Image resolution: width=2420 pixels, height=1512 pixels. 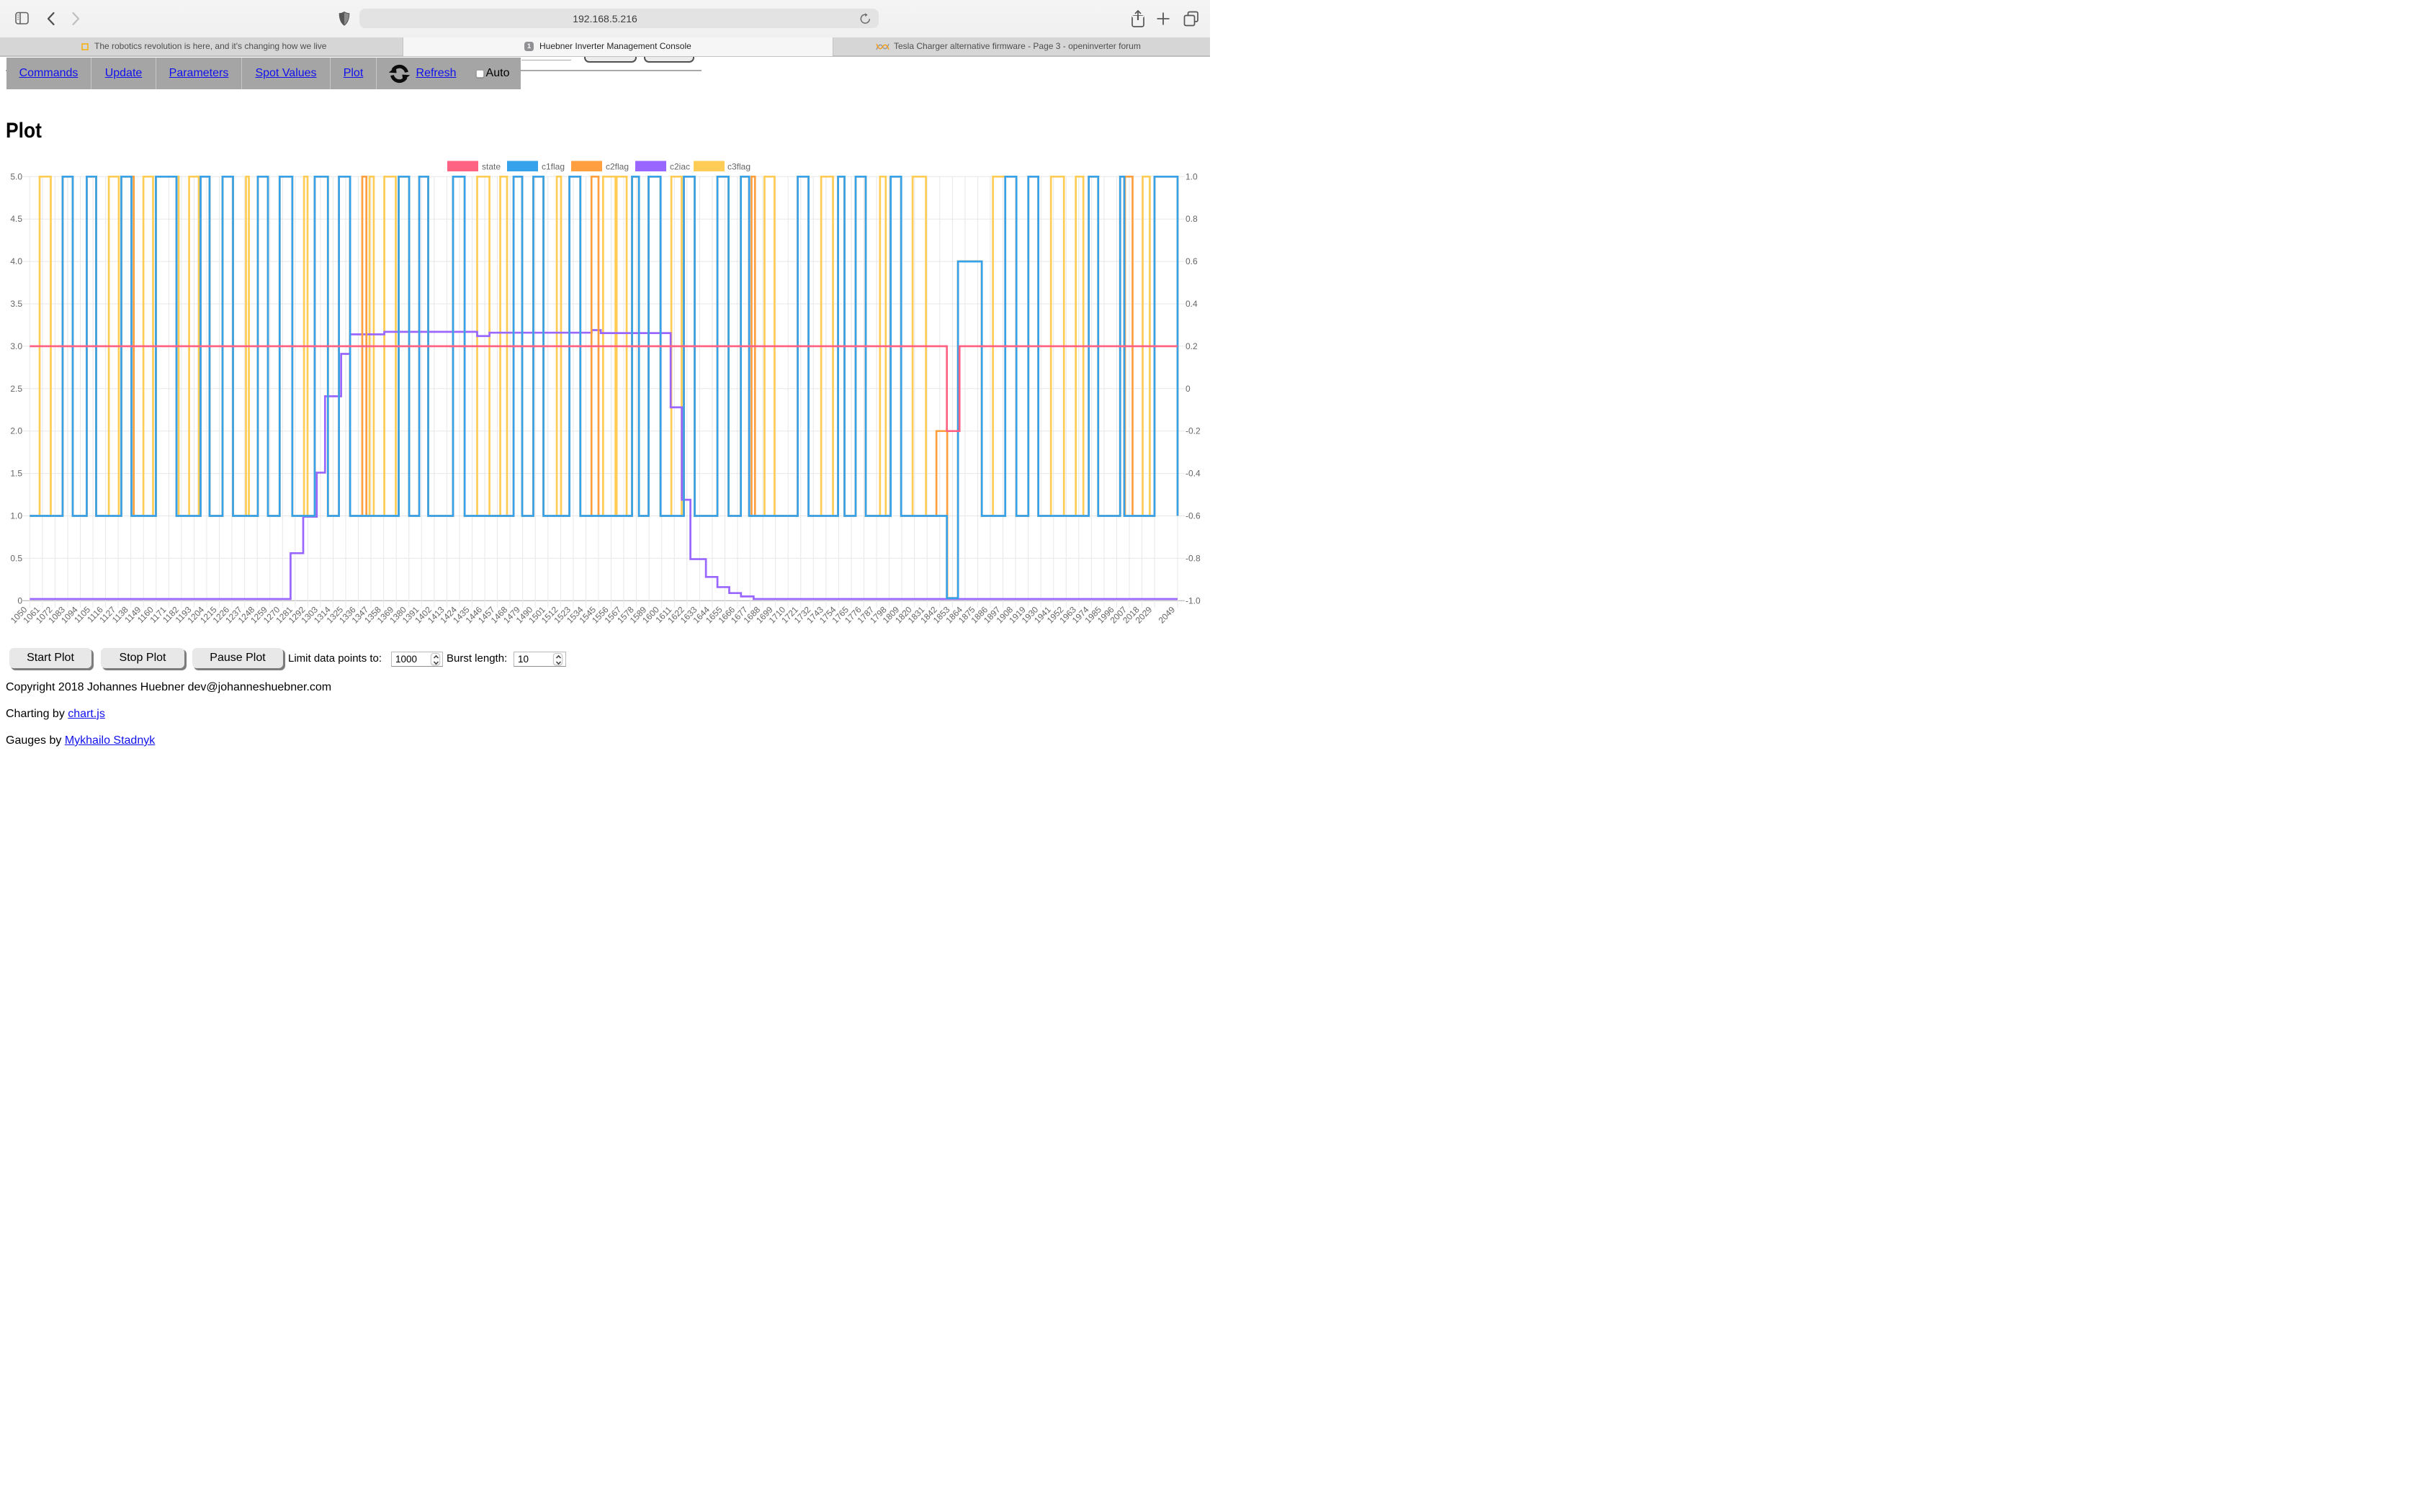 What do you see at coordinates (1167, 614) in the screenshot?
I see `svg-text: 2049` at bounding box center [1167, 614].